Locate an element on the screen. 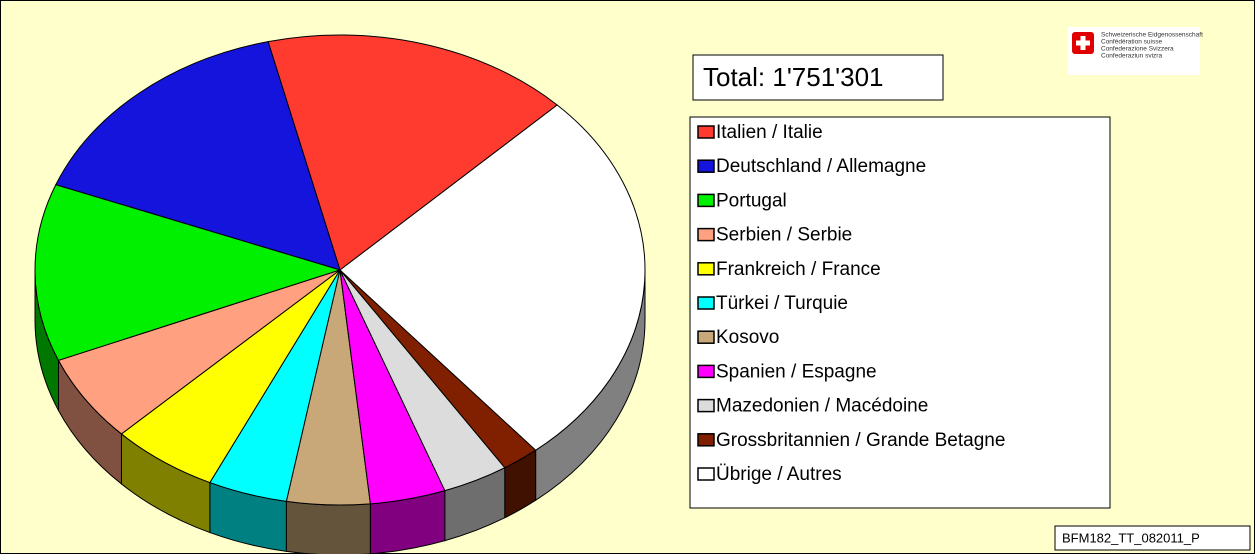 Image resolution: width=1255 pixels, height=559 pixels. total-box is located at coordinates (818, 77).